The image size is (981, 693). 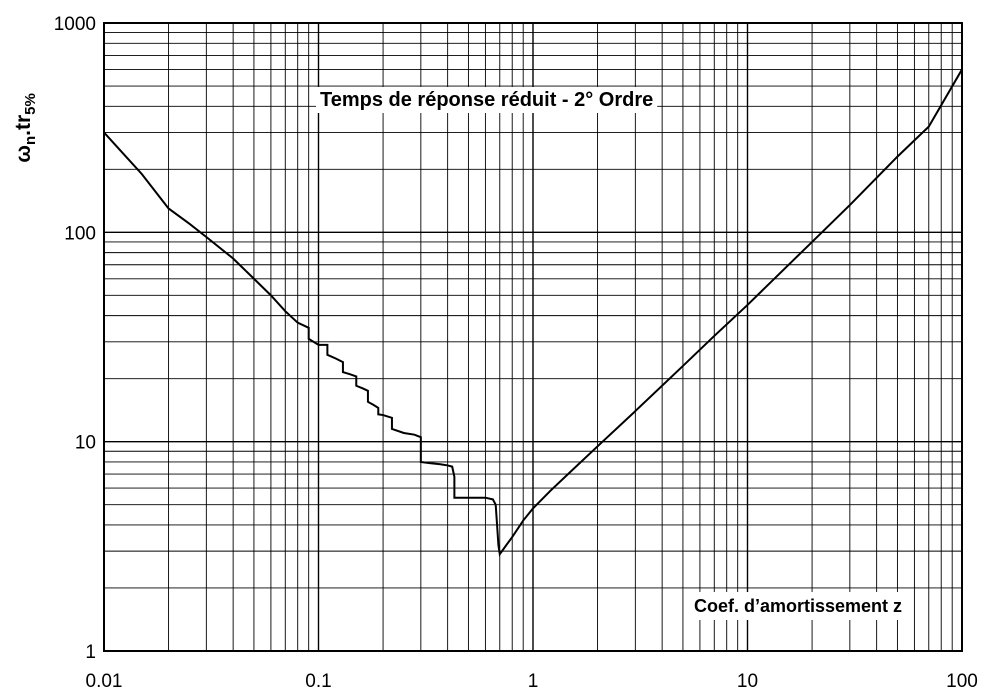 I want to click on x-tick-label: 100, so click(x=962, y=681).